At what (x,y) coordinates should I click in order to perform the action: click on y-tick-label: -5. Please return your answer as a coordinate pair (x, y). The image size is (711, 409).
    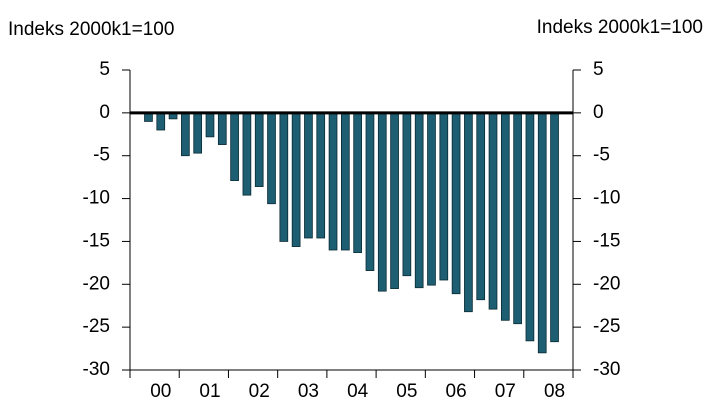
    Looking at the image, I should click on (101, 155).